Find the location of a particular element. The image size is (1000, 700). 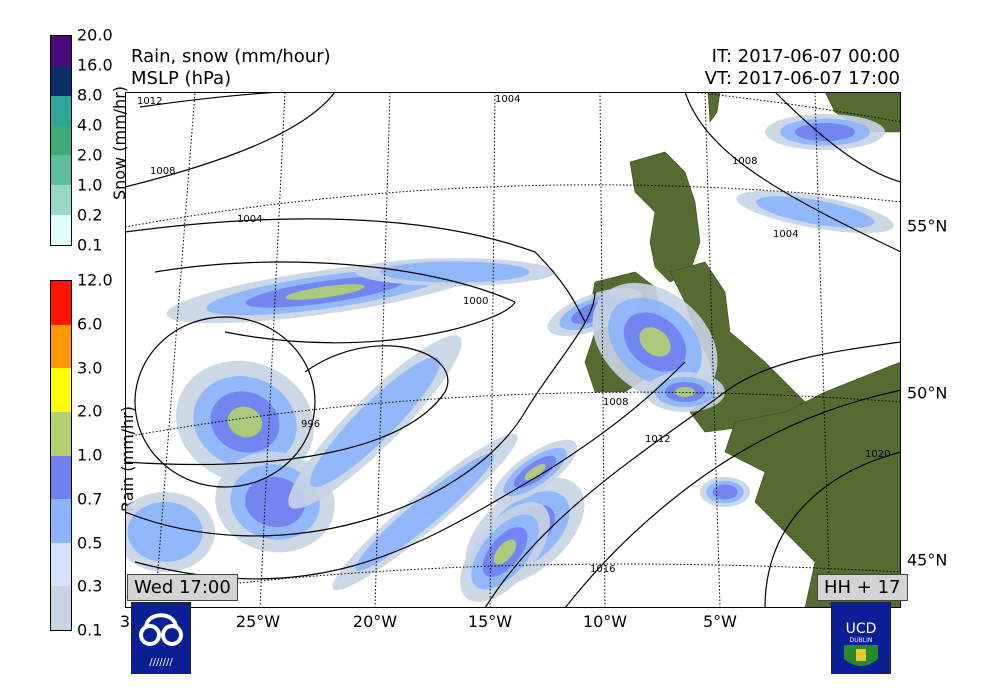

ichec-logo: /////// is located at coordinates (161, 638).